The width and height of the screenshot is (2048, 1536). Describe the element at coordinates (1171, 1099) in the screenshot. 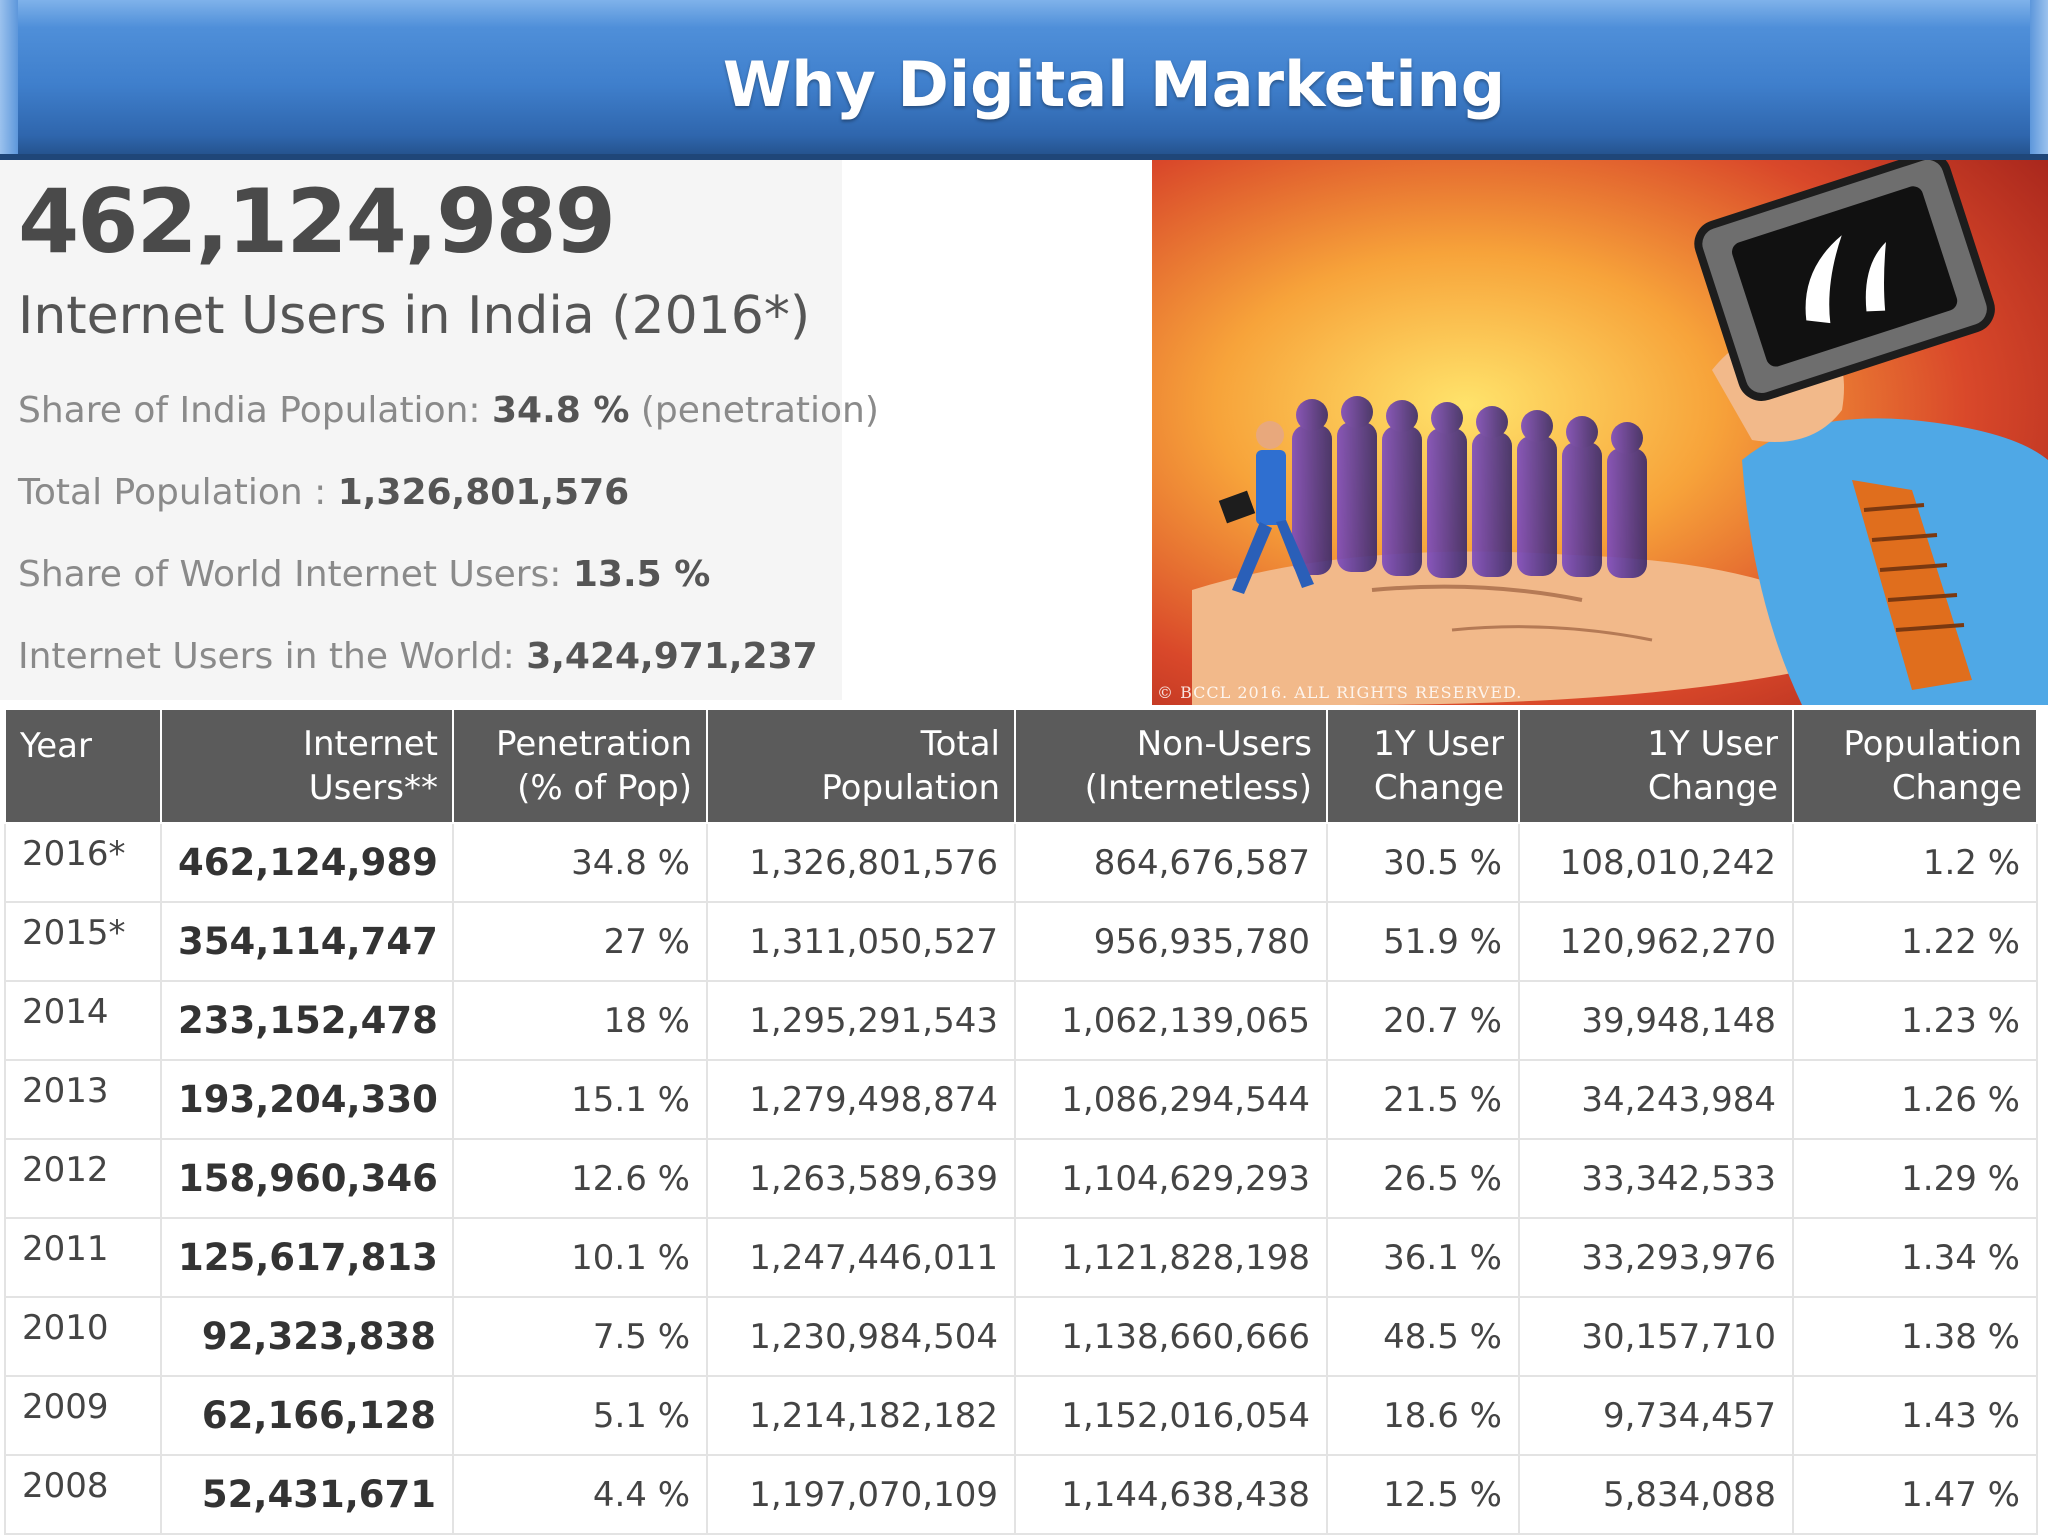

I see `cell-non-users: 1,086,294,544` at that location.